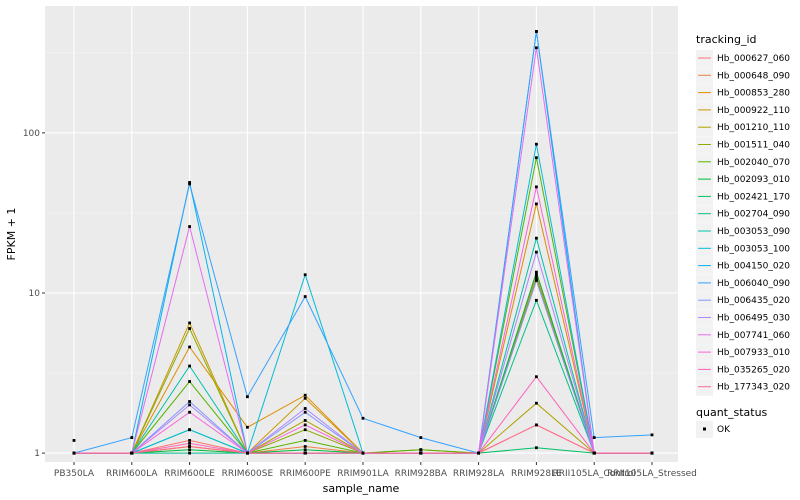  Describe the element at coordinates (753, 353) in the screenshot. I see `legend-label: Hb_007933_010` at that location.